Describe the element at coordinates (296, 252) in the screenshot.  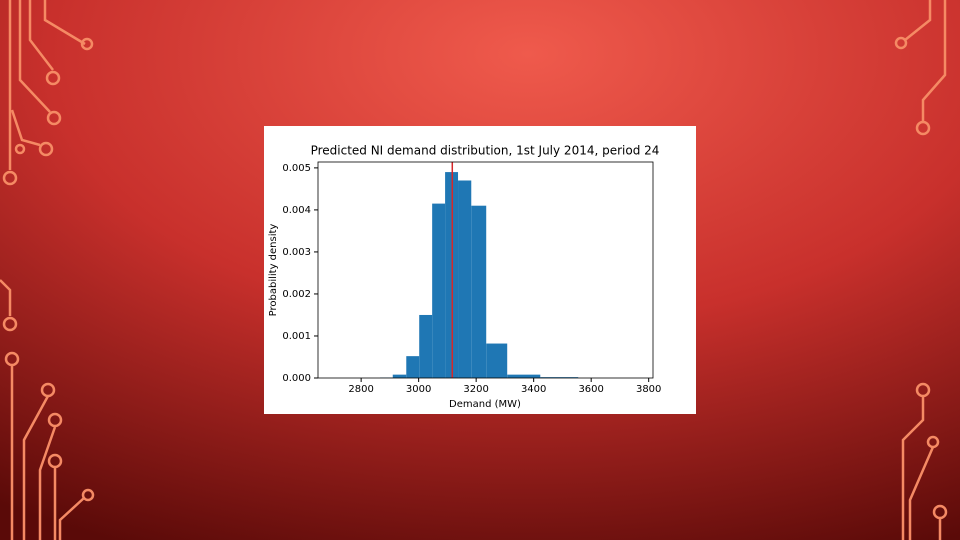
I see `y-tick-label: 0.003` at that location.